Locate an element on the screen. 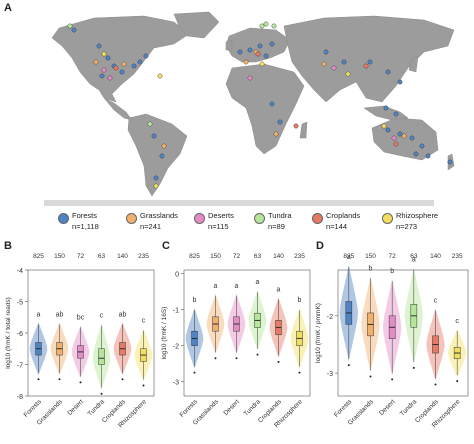 This screenshot has height=444, width=474. panel-letter-c: C is located at coordinates (166, 246).